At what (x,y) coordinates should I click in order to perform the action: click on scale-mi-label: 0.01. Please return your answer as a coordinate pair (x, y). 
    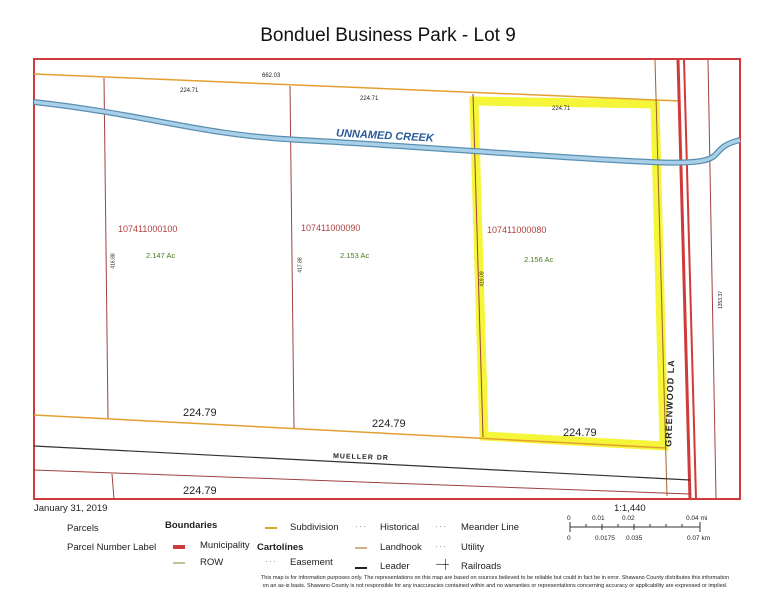
    Looking at the image, I should click on (598, 518).